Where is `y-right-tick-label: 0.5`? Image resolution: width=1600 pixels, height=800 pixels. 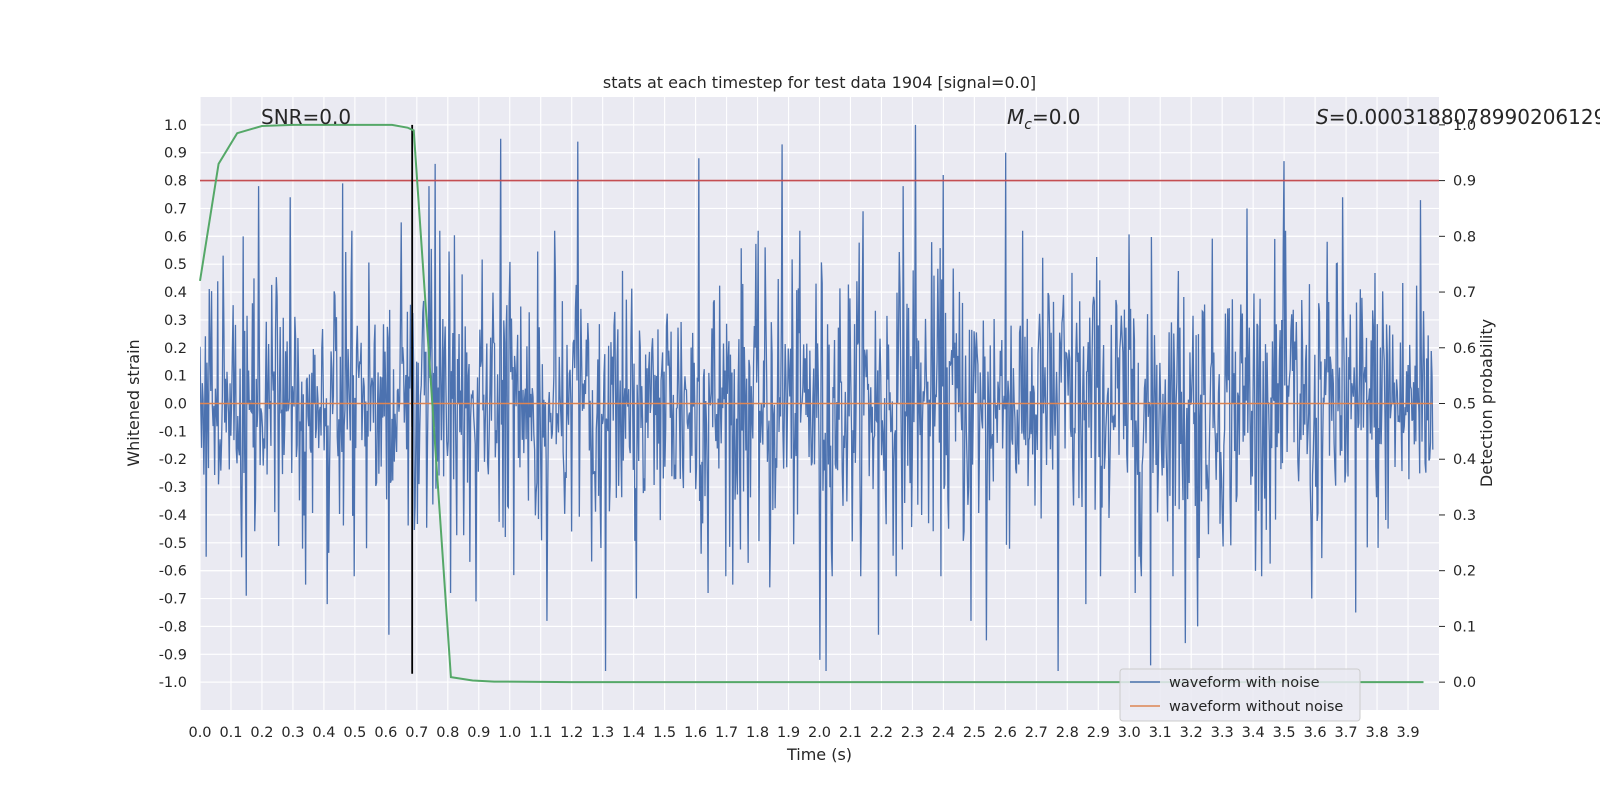
y-right-tick-label: 0.5 is located at coordinates (1464, 405).